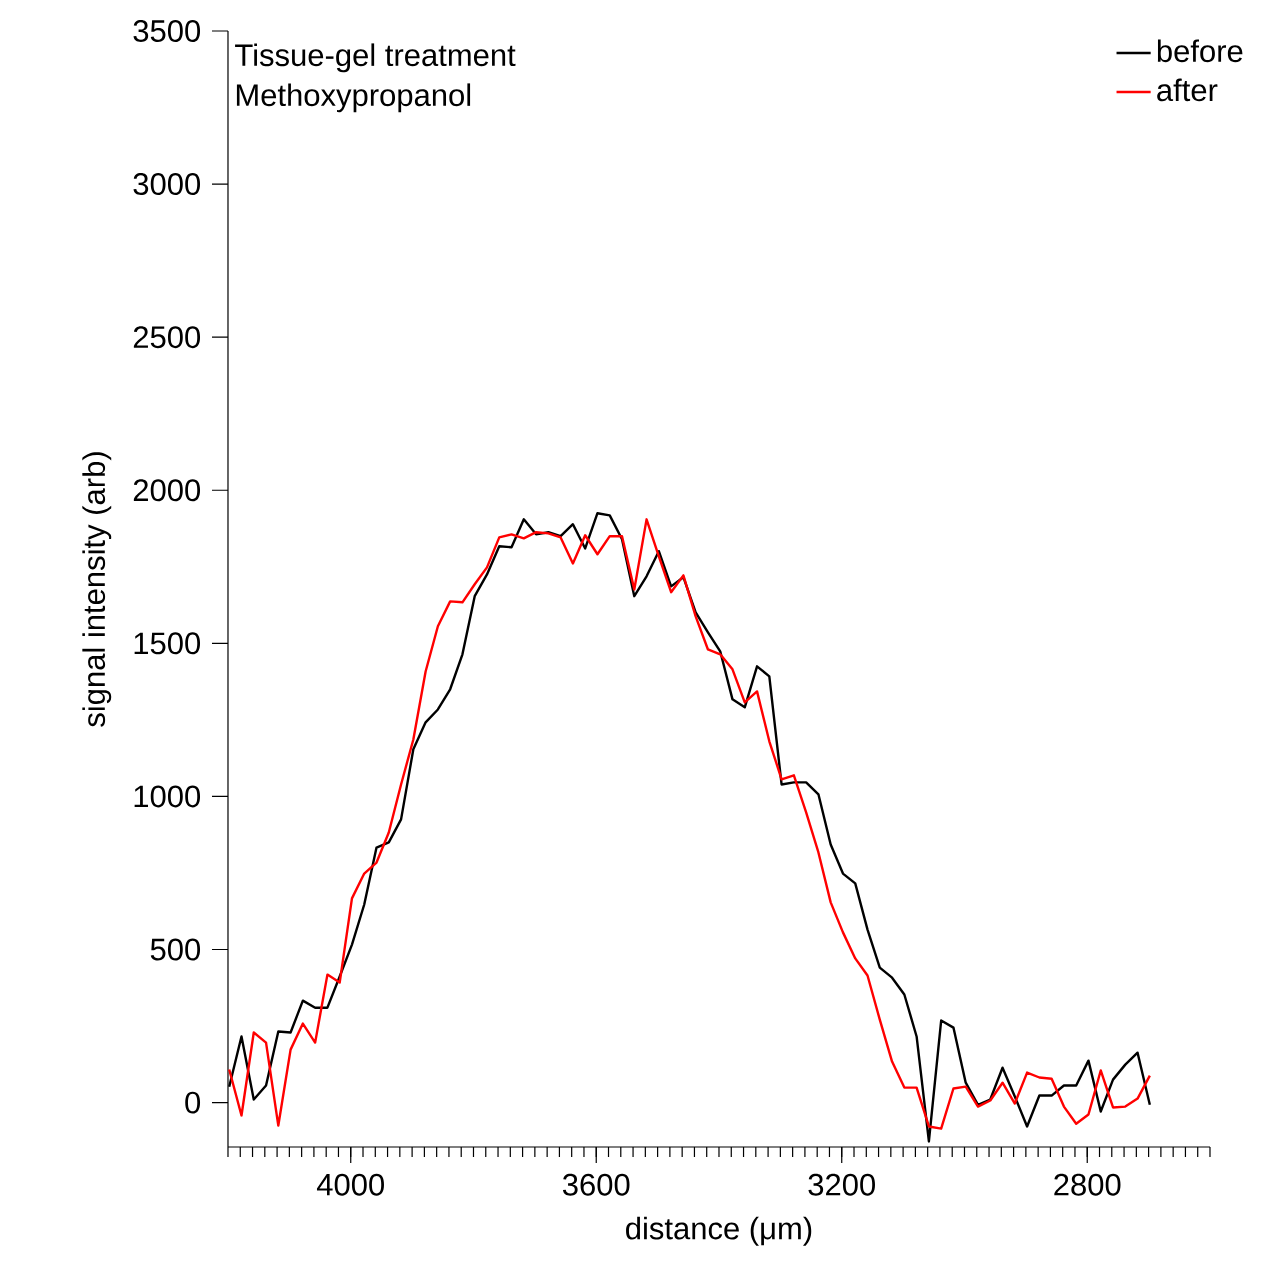  What do you see at coordinates (375, 58) in the screenshot?
I see `chart-title: Tissue-gel treatment` at bounding box center [375, 58].